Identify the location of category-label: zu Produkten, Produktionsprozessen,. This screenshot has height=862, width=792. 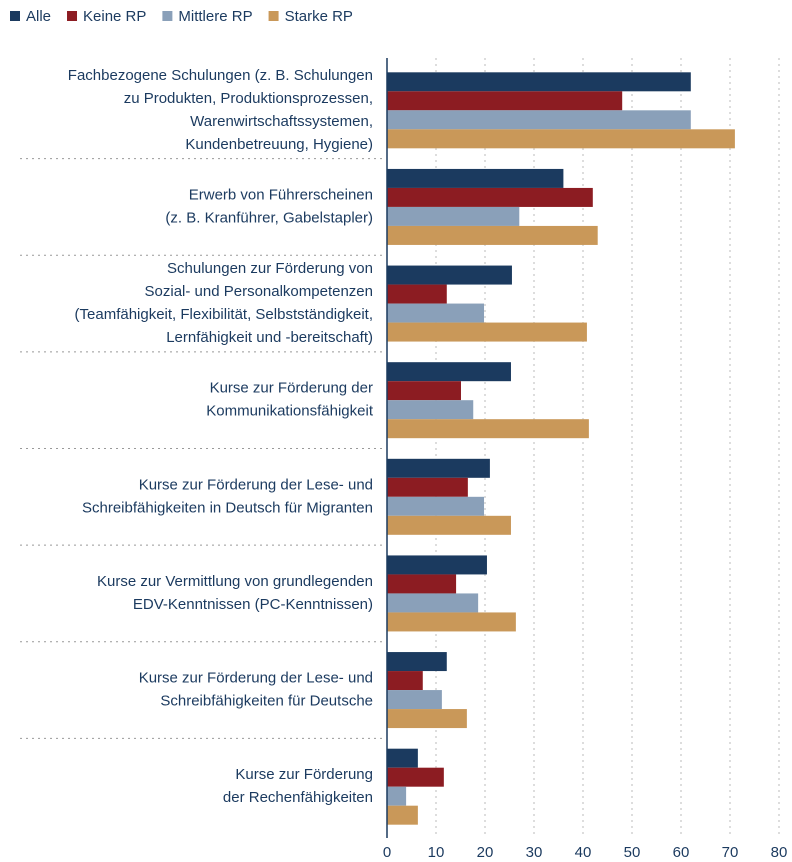
(248, 98).